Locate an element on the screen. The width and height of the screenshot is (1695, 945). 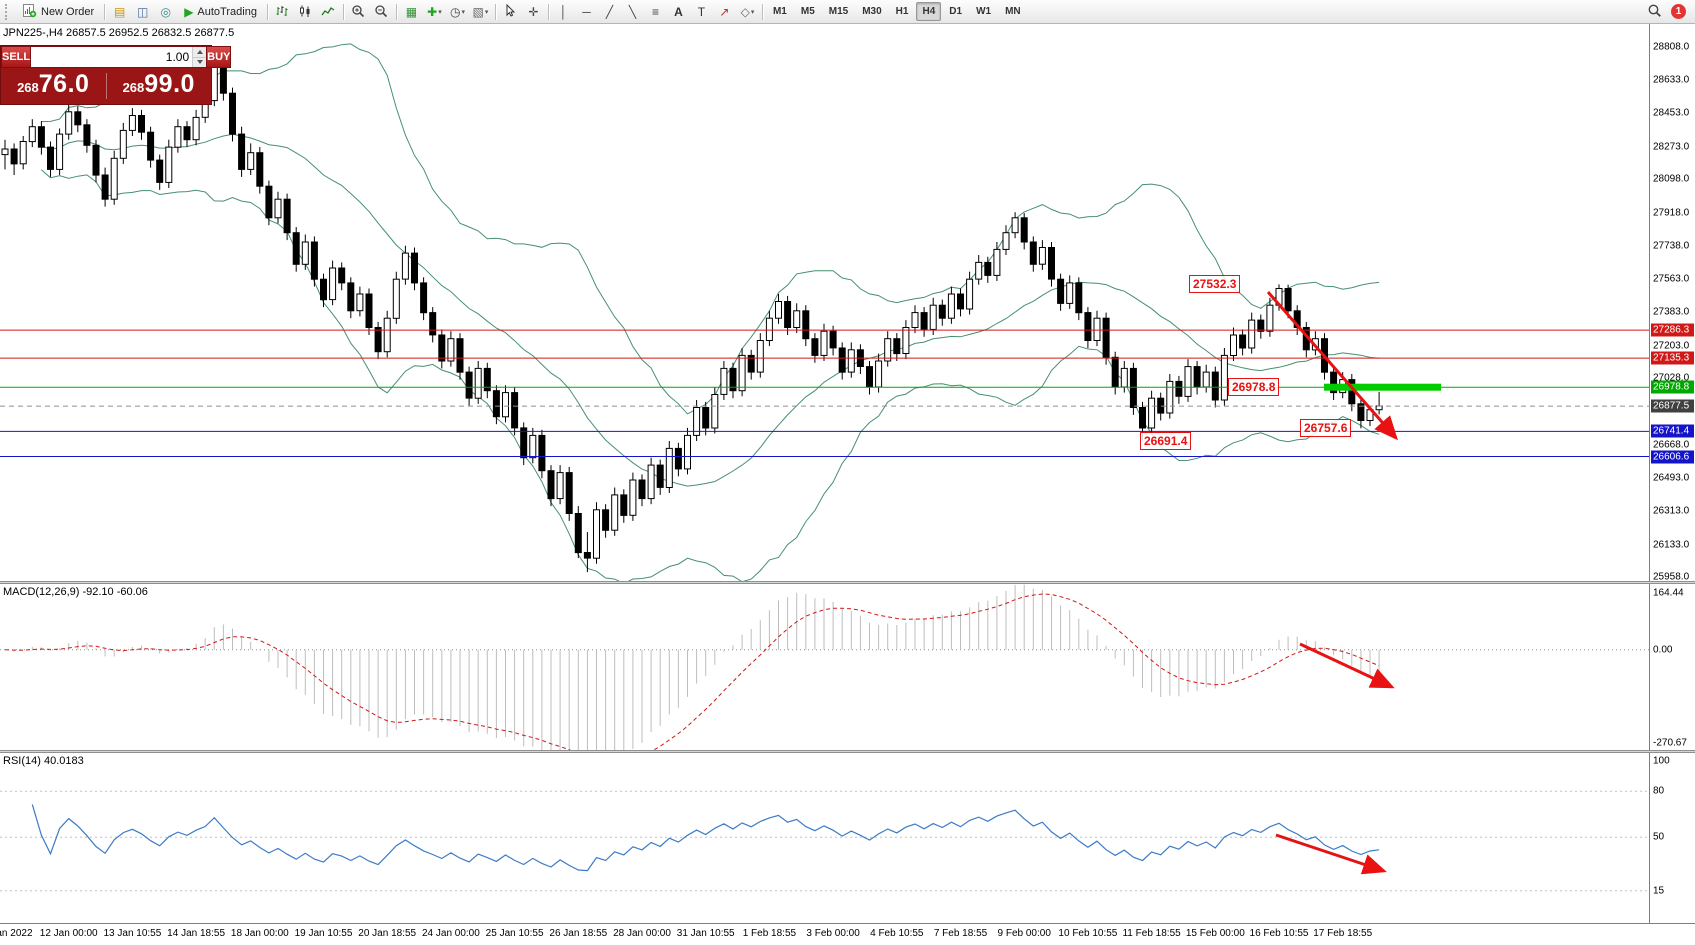
timeframe-h1: H1 is located at coordinates (902, 11).